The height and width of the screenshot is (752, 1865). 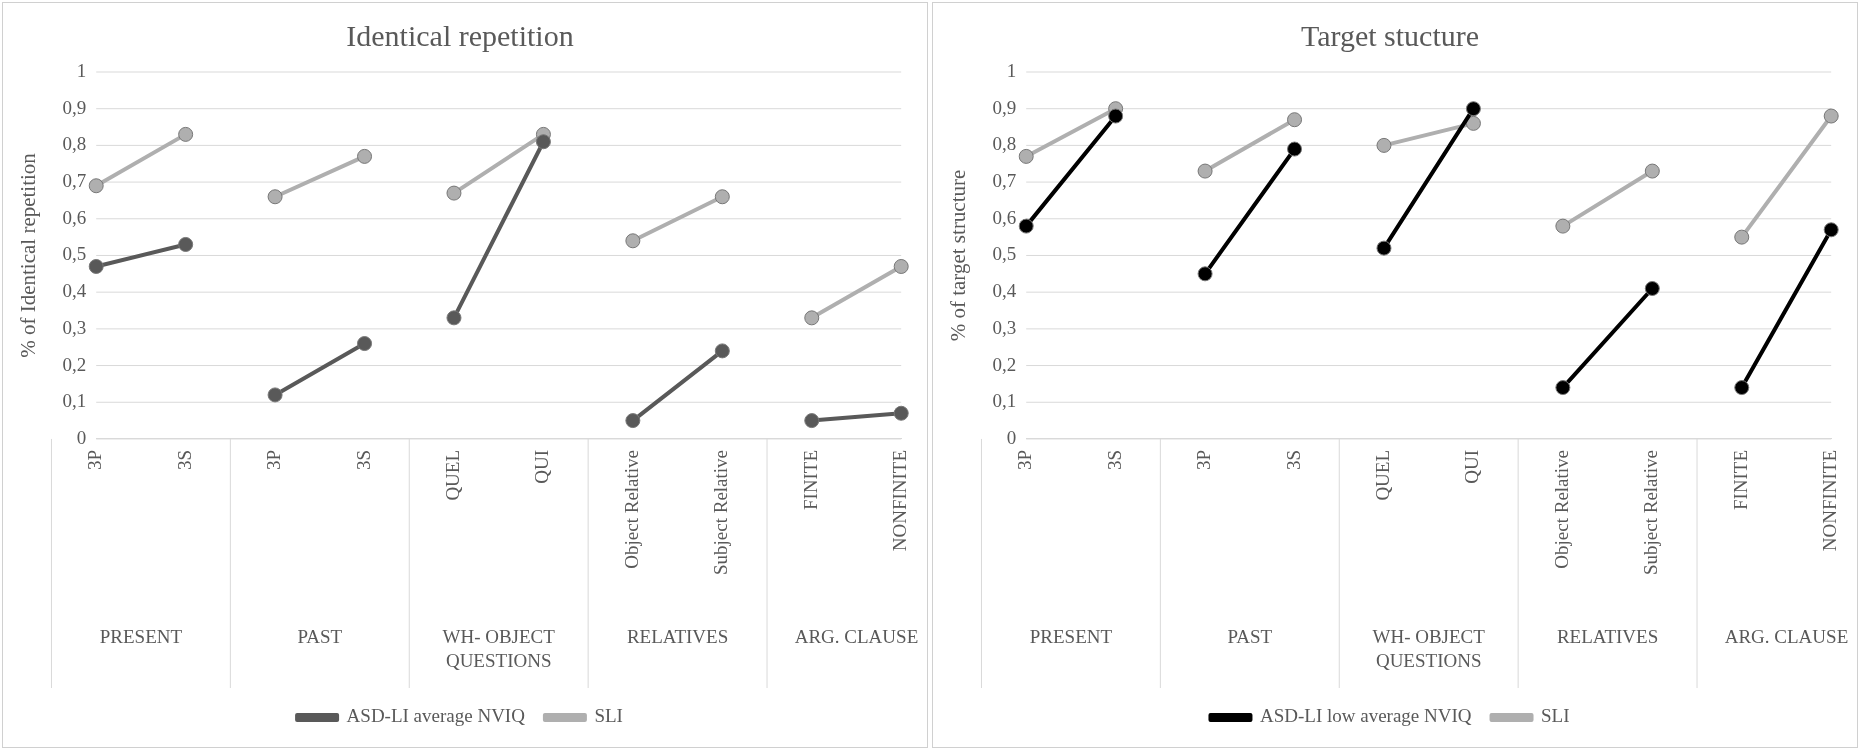 I want to click on legend-label: ASD-LI low average NVIQ, so click(x=1365, y=716).